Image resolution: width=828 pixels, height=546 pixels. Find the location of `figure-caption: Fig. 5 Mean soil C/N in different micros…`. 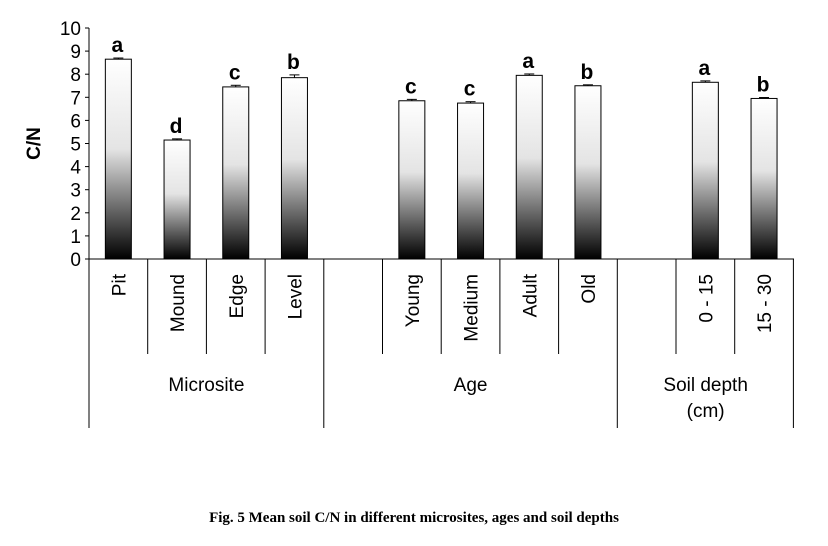

figure-caption: Fig. 5 Mean soil C/N in different micros… is located at coordinates (414, 518).